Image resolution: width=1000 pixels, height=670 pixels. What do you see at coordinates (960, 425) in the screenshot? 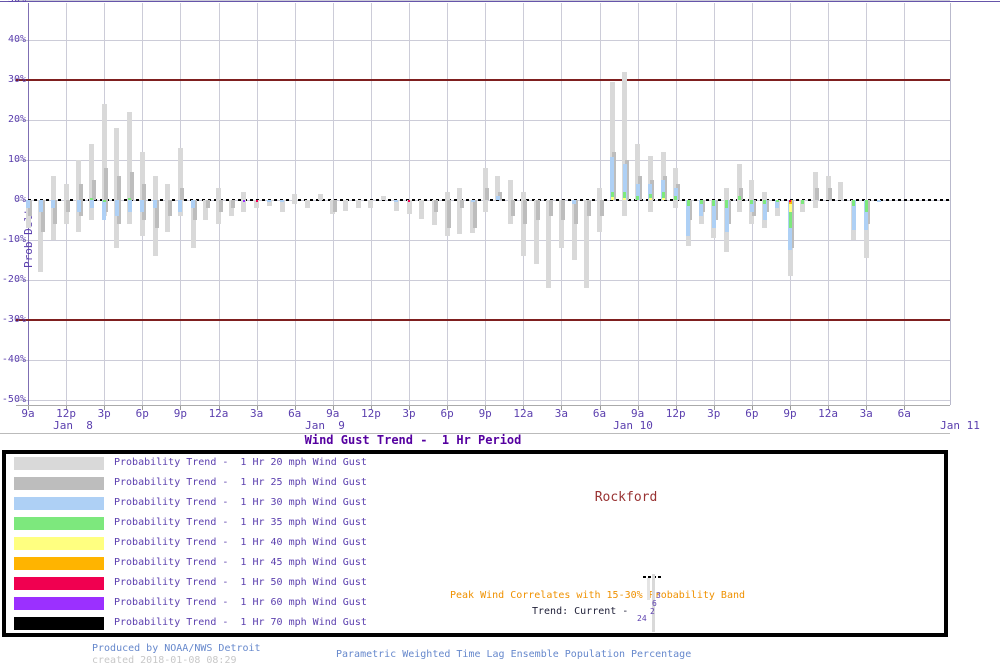
I see `x-day-label: Jan 11` at bounding box center [960, 425].